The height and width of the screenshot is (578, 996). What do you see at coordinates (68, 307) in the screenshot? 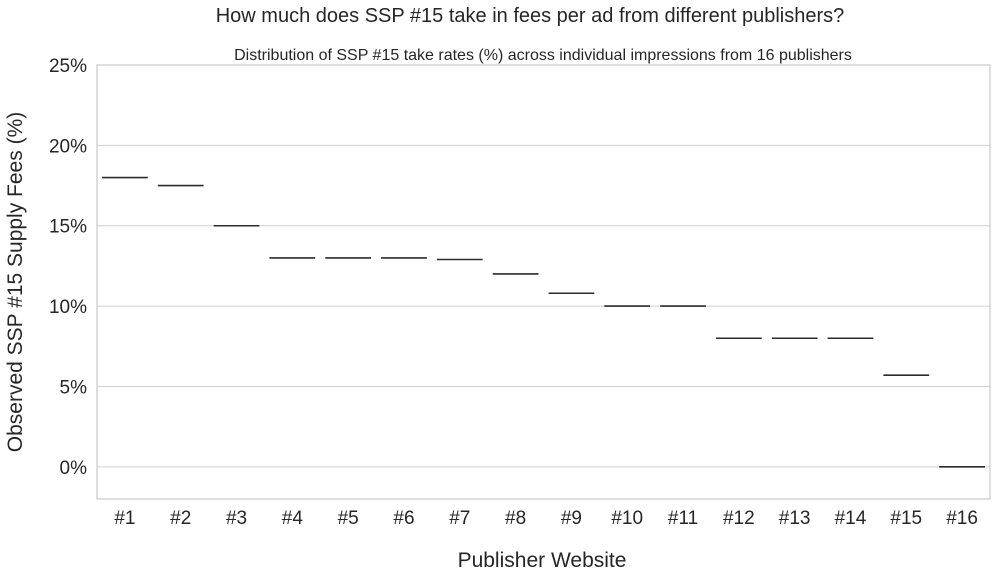
I see `y-tick-label: 10%` at bounding box center [68, 307].